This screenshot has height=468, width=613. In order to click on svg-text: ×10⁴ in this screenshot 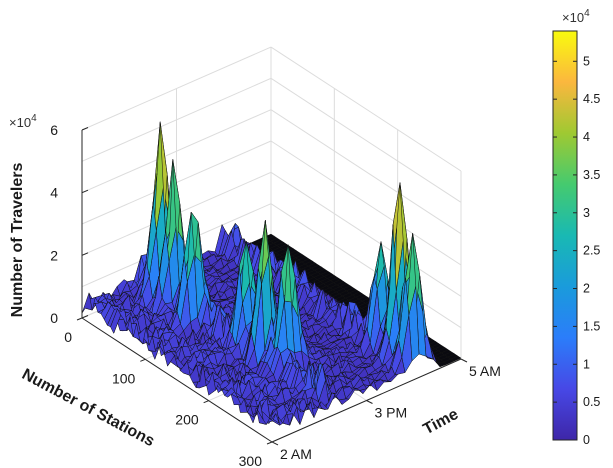, I will do `click(23, 121)`.